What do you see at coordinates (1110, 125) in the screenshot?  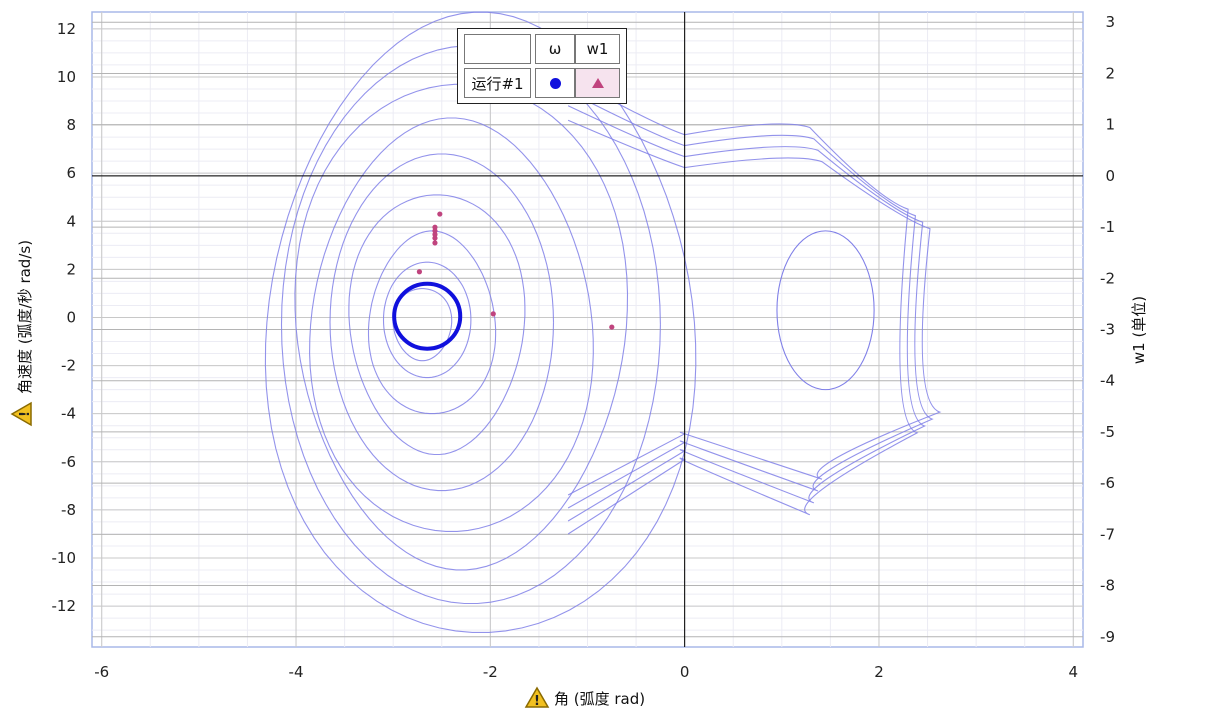 I see `y2-tick-label: 1` at bounding box center [1110, 125].